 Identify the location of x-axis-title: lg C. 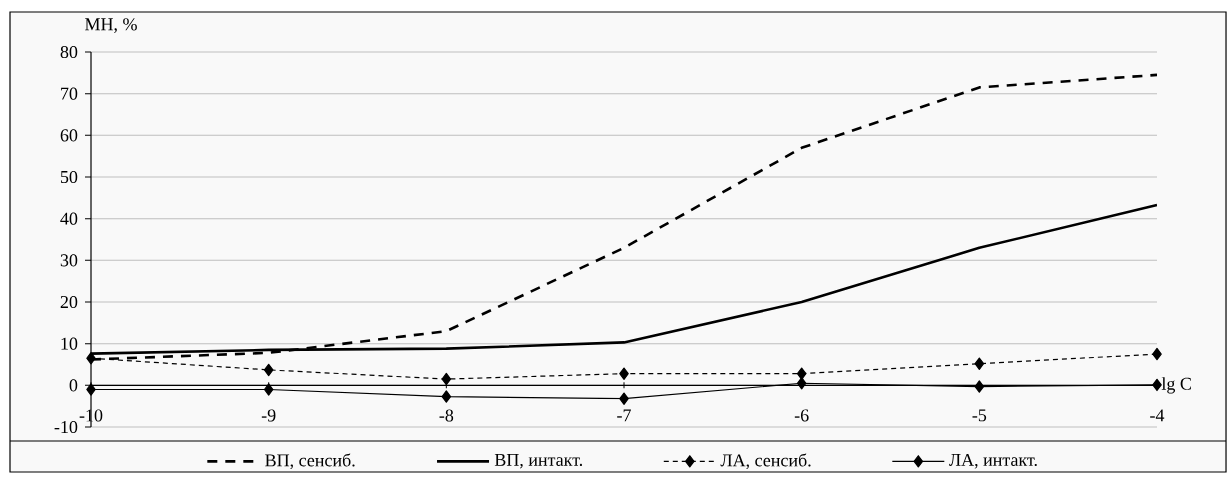
(1176, 385).